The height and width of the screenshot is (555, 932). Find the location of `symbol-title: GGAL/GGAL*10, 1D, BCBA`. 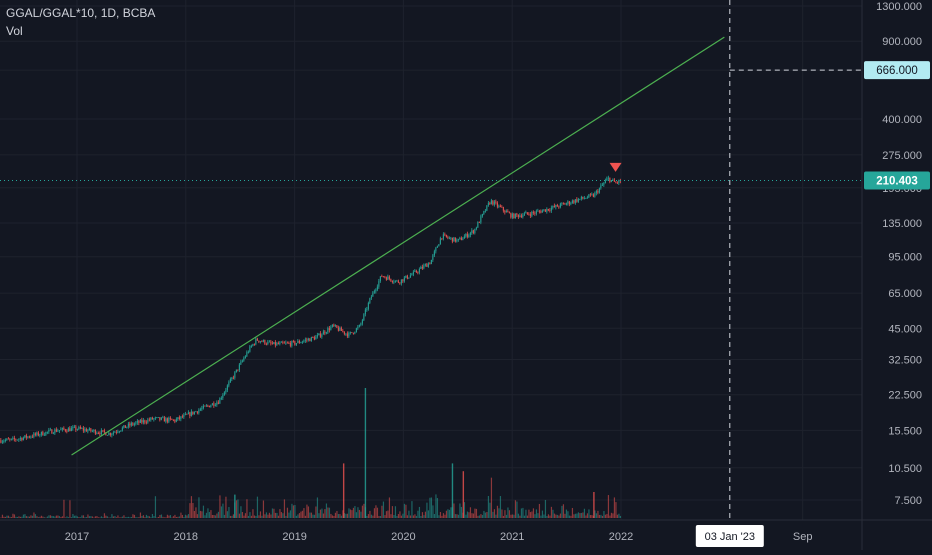

symbol-title: GGAL/GGAL*10, 1D, BCBA is located at coordinates (81, 13).